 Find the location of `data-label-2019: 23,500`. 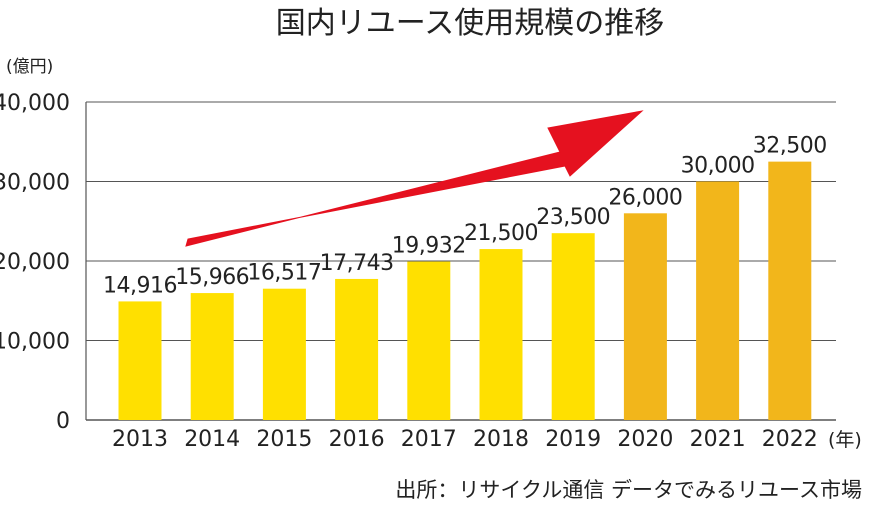

data-label-2019: 23,500 is located at coordinates (573, 217).